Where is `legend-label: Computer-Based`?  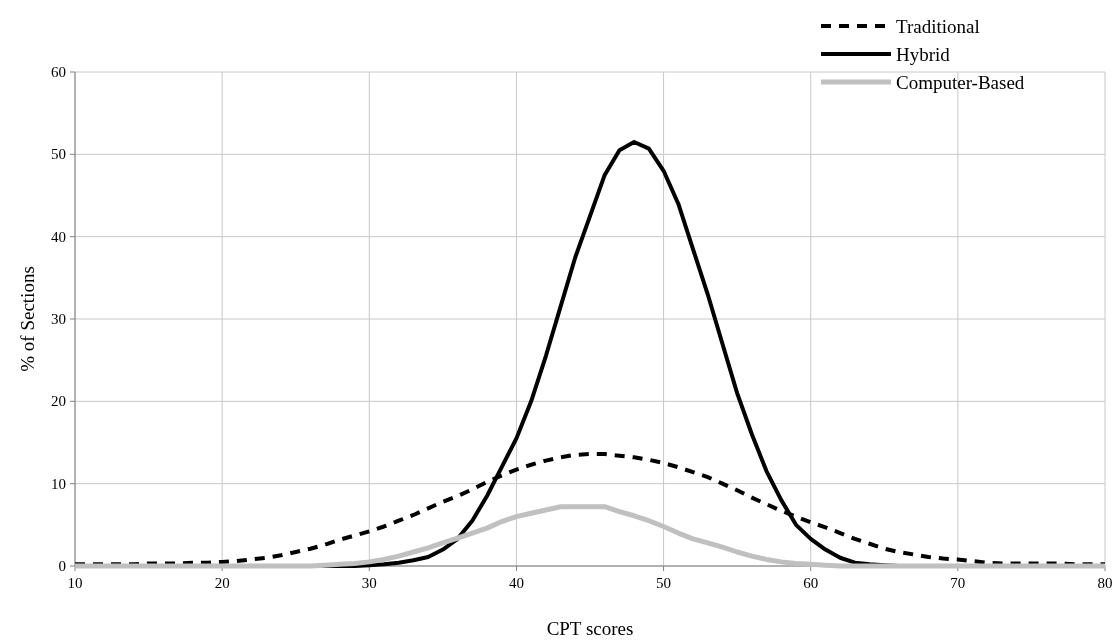 legend-label: Computer-Based is located at coordinates (960, 82).